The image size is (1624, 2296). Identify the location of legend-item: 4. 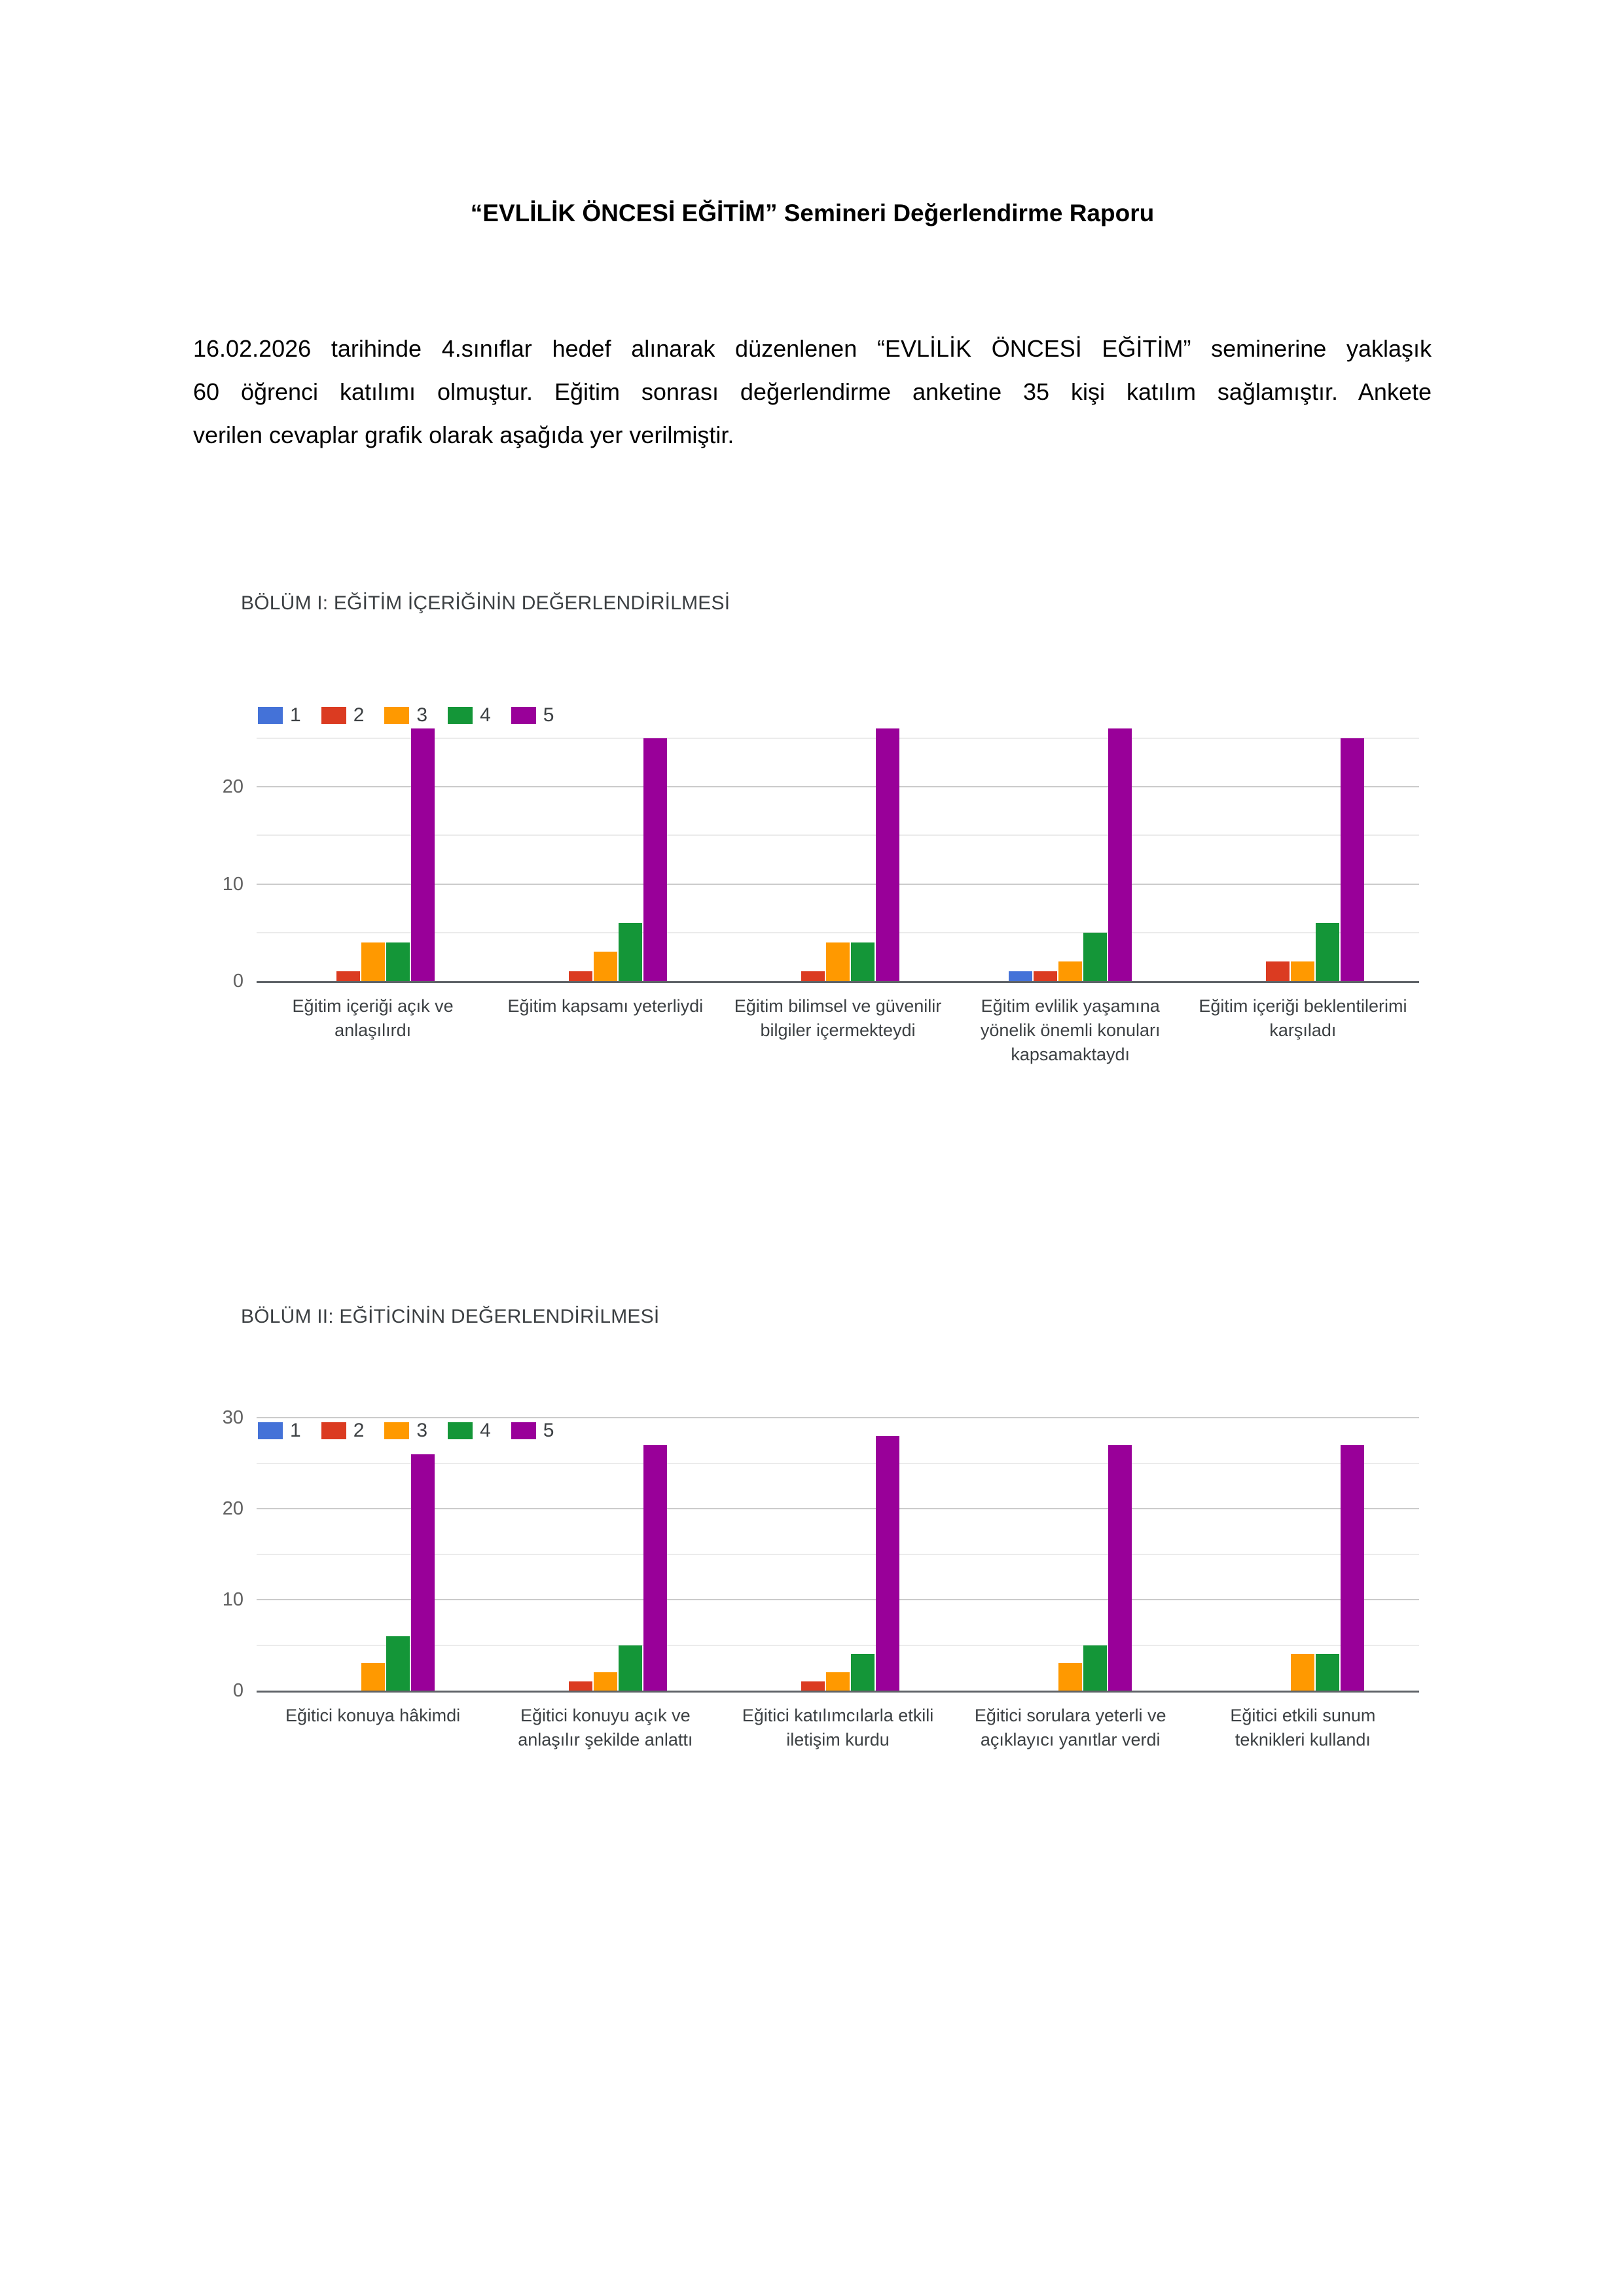
(469, 1431).